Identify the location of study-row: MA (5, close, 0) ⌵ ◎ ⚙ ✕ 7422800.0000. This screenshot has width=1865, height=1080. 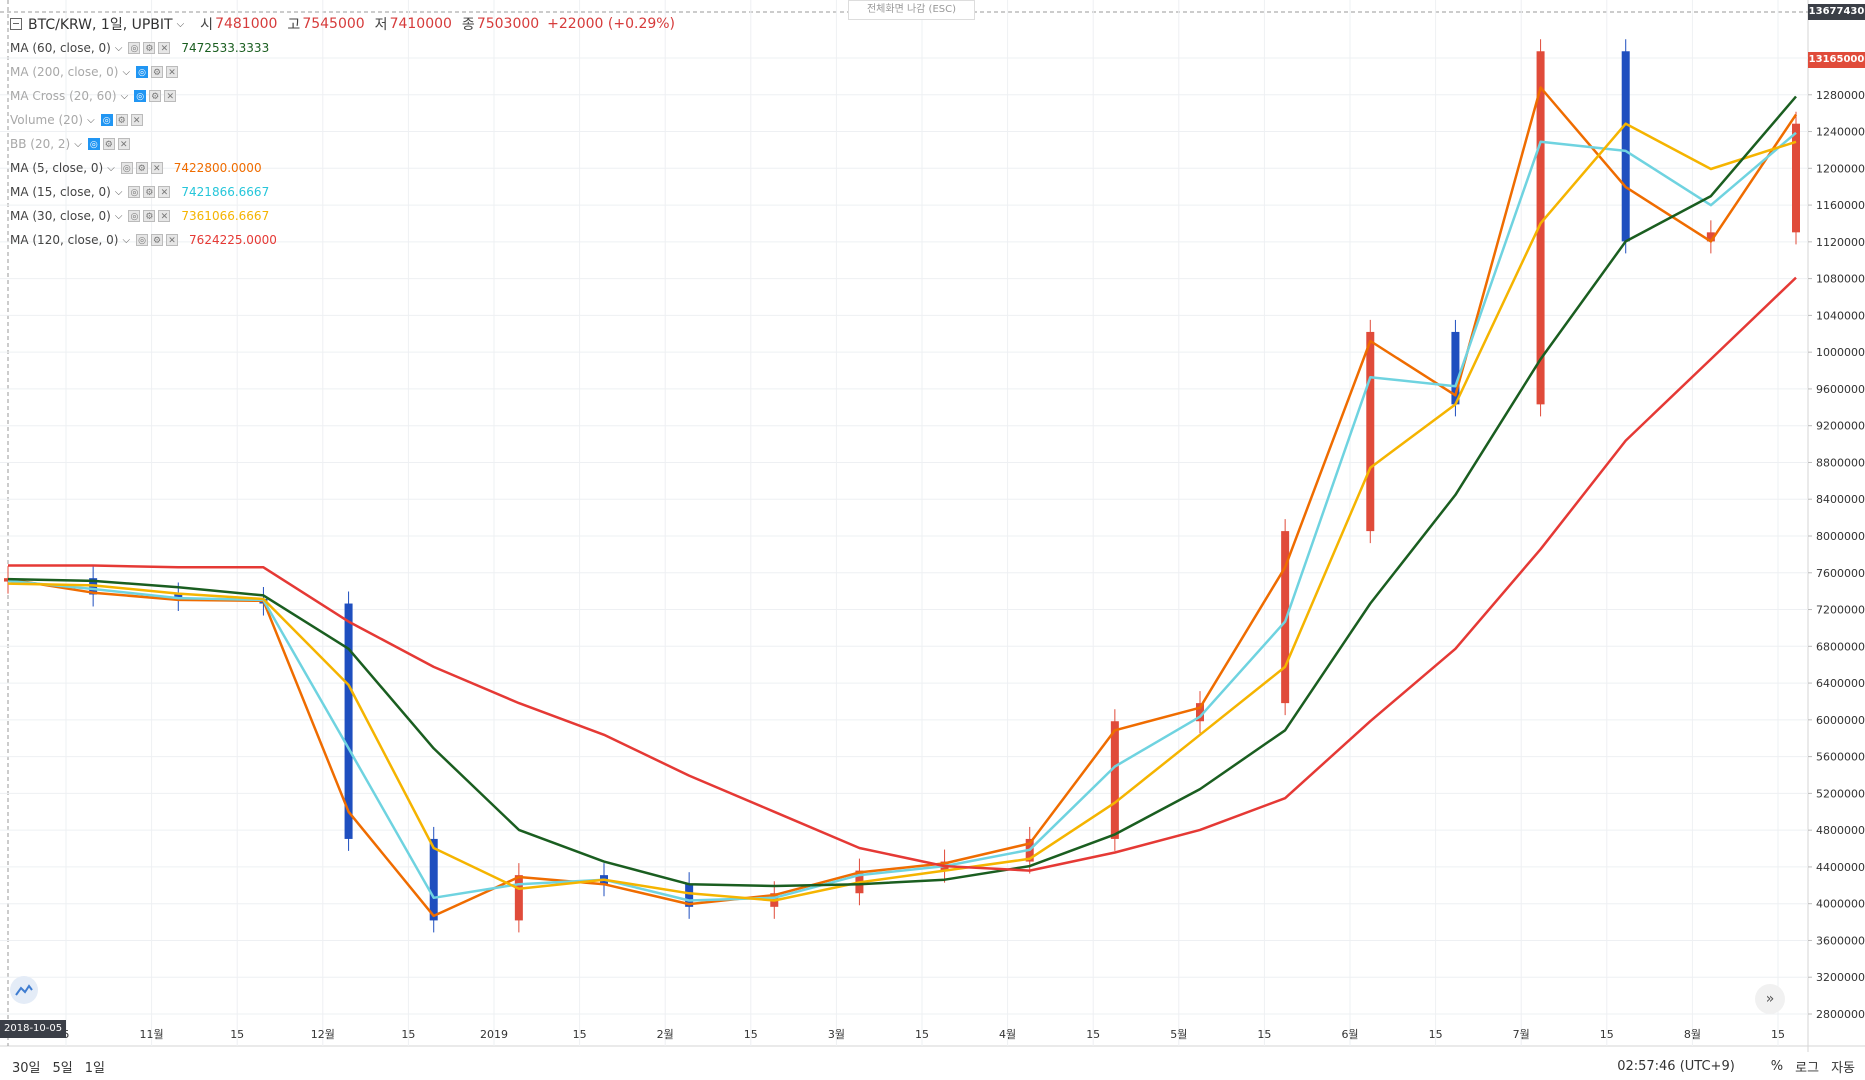
(342, 168).